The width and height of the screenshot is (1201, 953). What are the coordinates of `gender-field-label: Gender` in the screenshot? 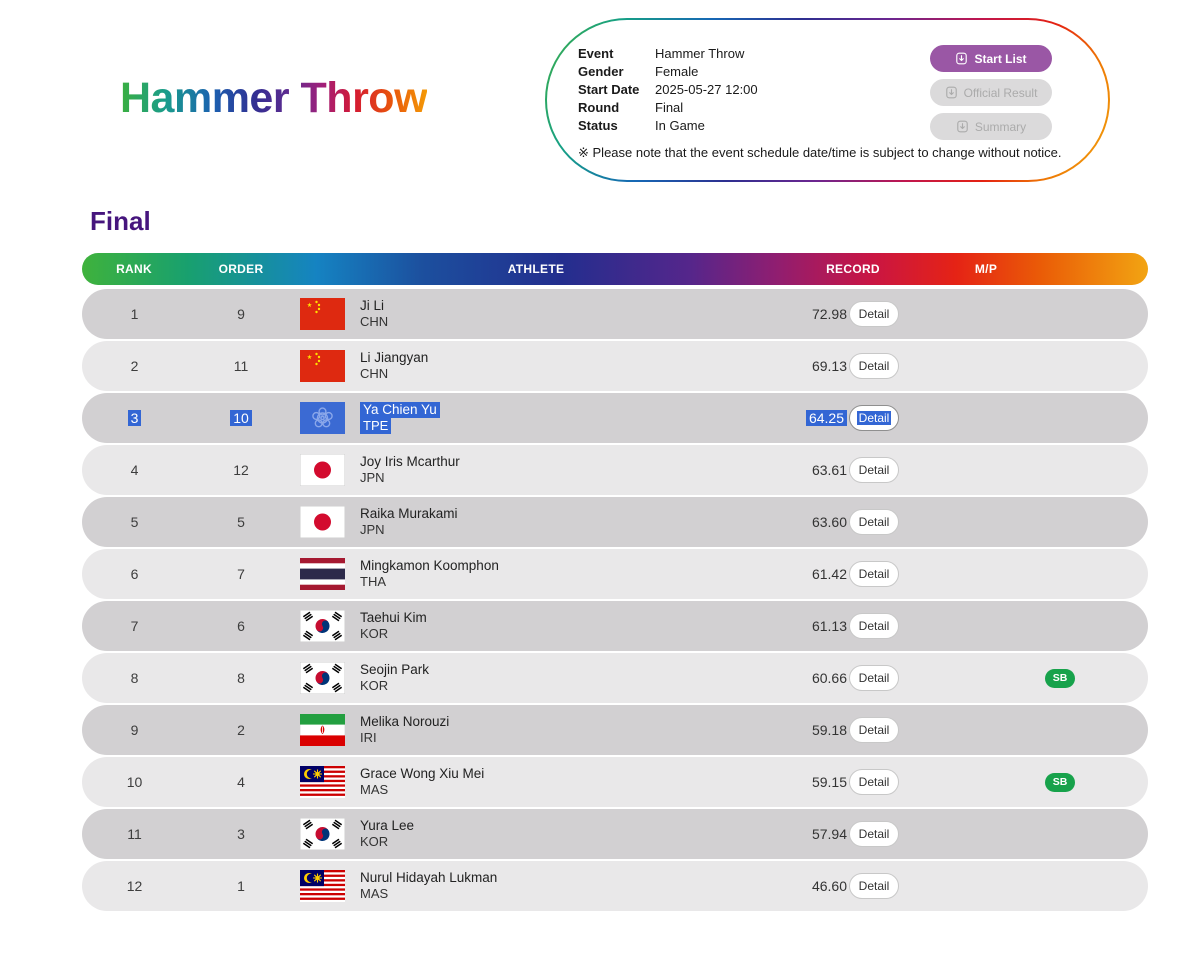 It's located at (601, 71).